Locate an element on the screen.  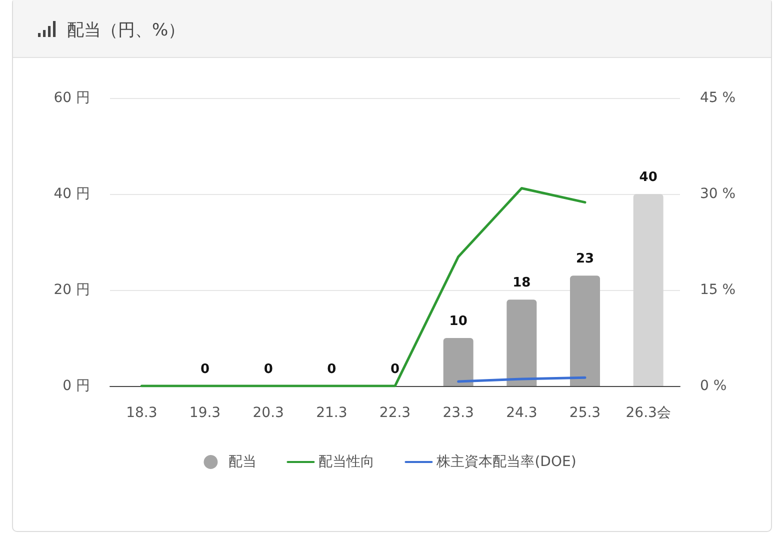
y-tick-label: 20 円 is located at coordinates (72, 290).